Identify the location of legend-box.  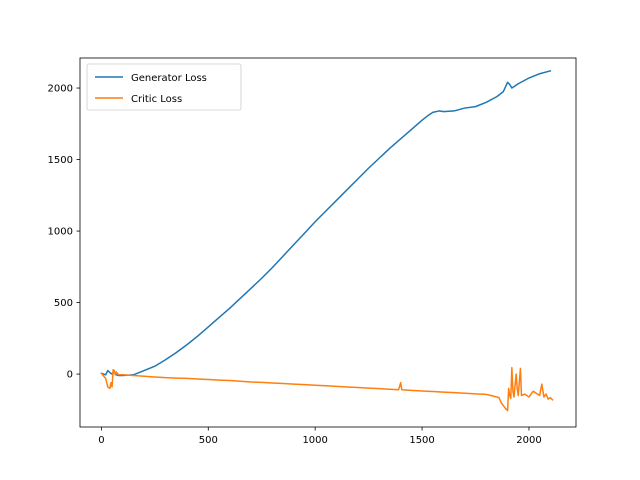
(164, 87).